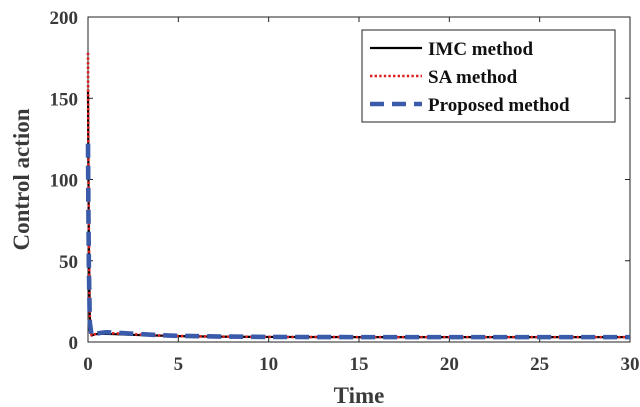  What do you see at coordinates (359, 364) in the screenshot?
I see `x-tick-label: 15` at bounding box center [359, 364].